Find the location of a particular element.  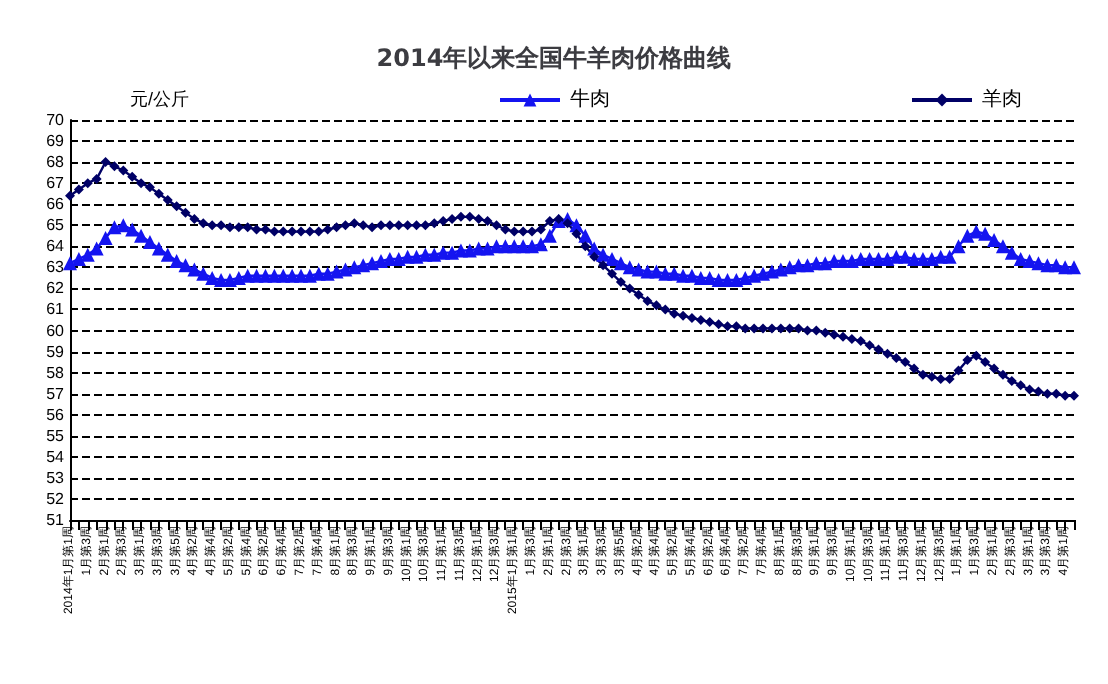

y-tick-label: 51 is located at coordinates (56, 520).